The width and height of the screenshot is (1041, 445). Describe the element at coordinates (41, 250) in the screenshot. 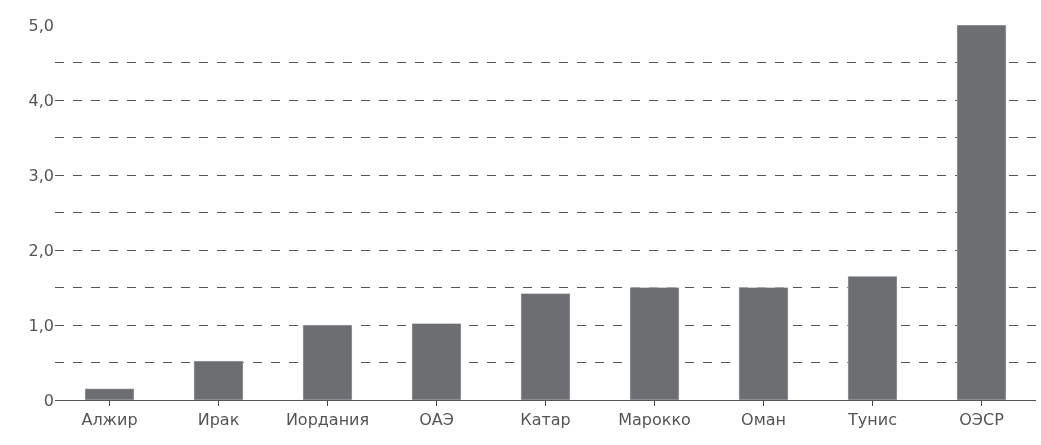

I see `y-tick-label: 2,0` at that location.